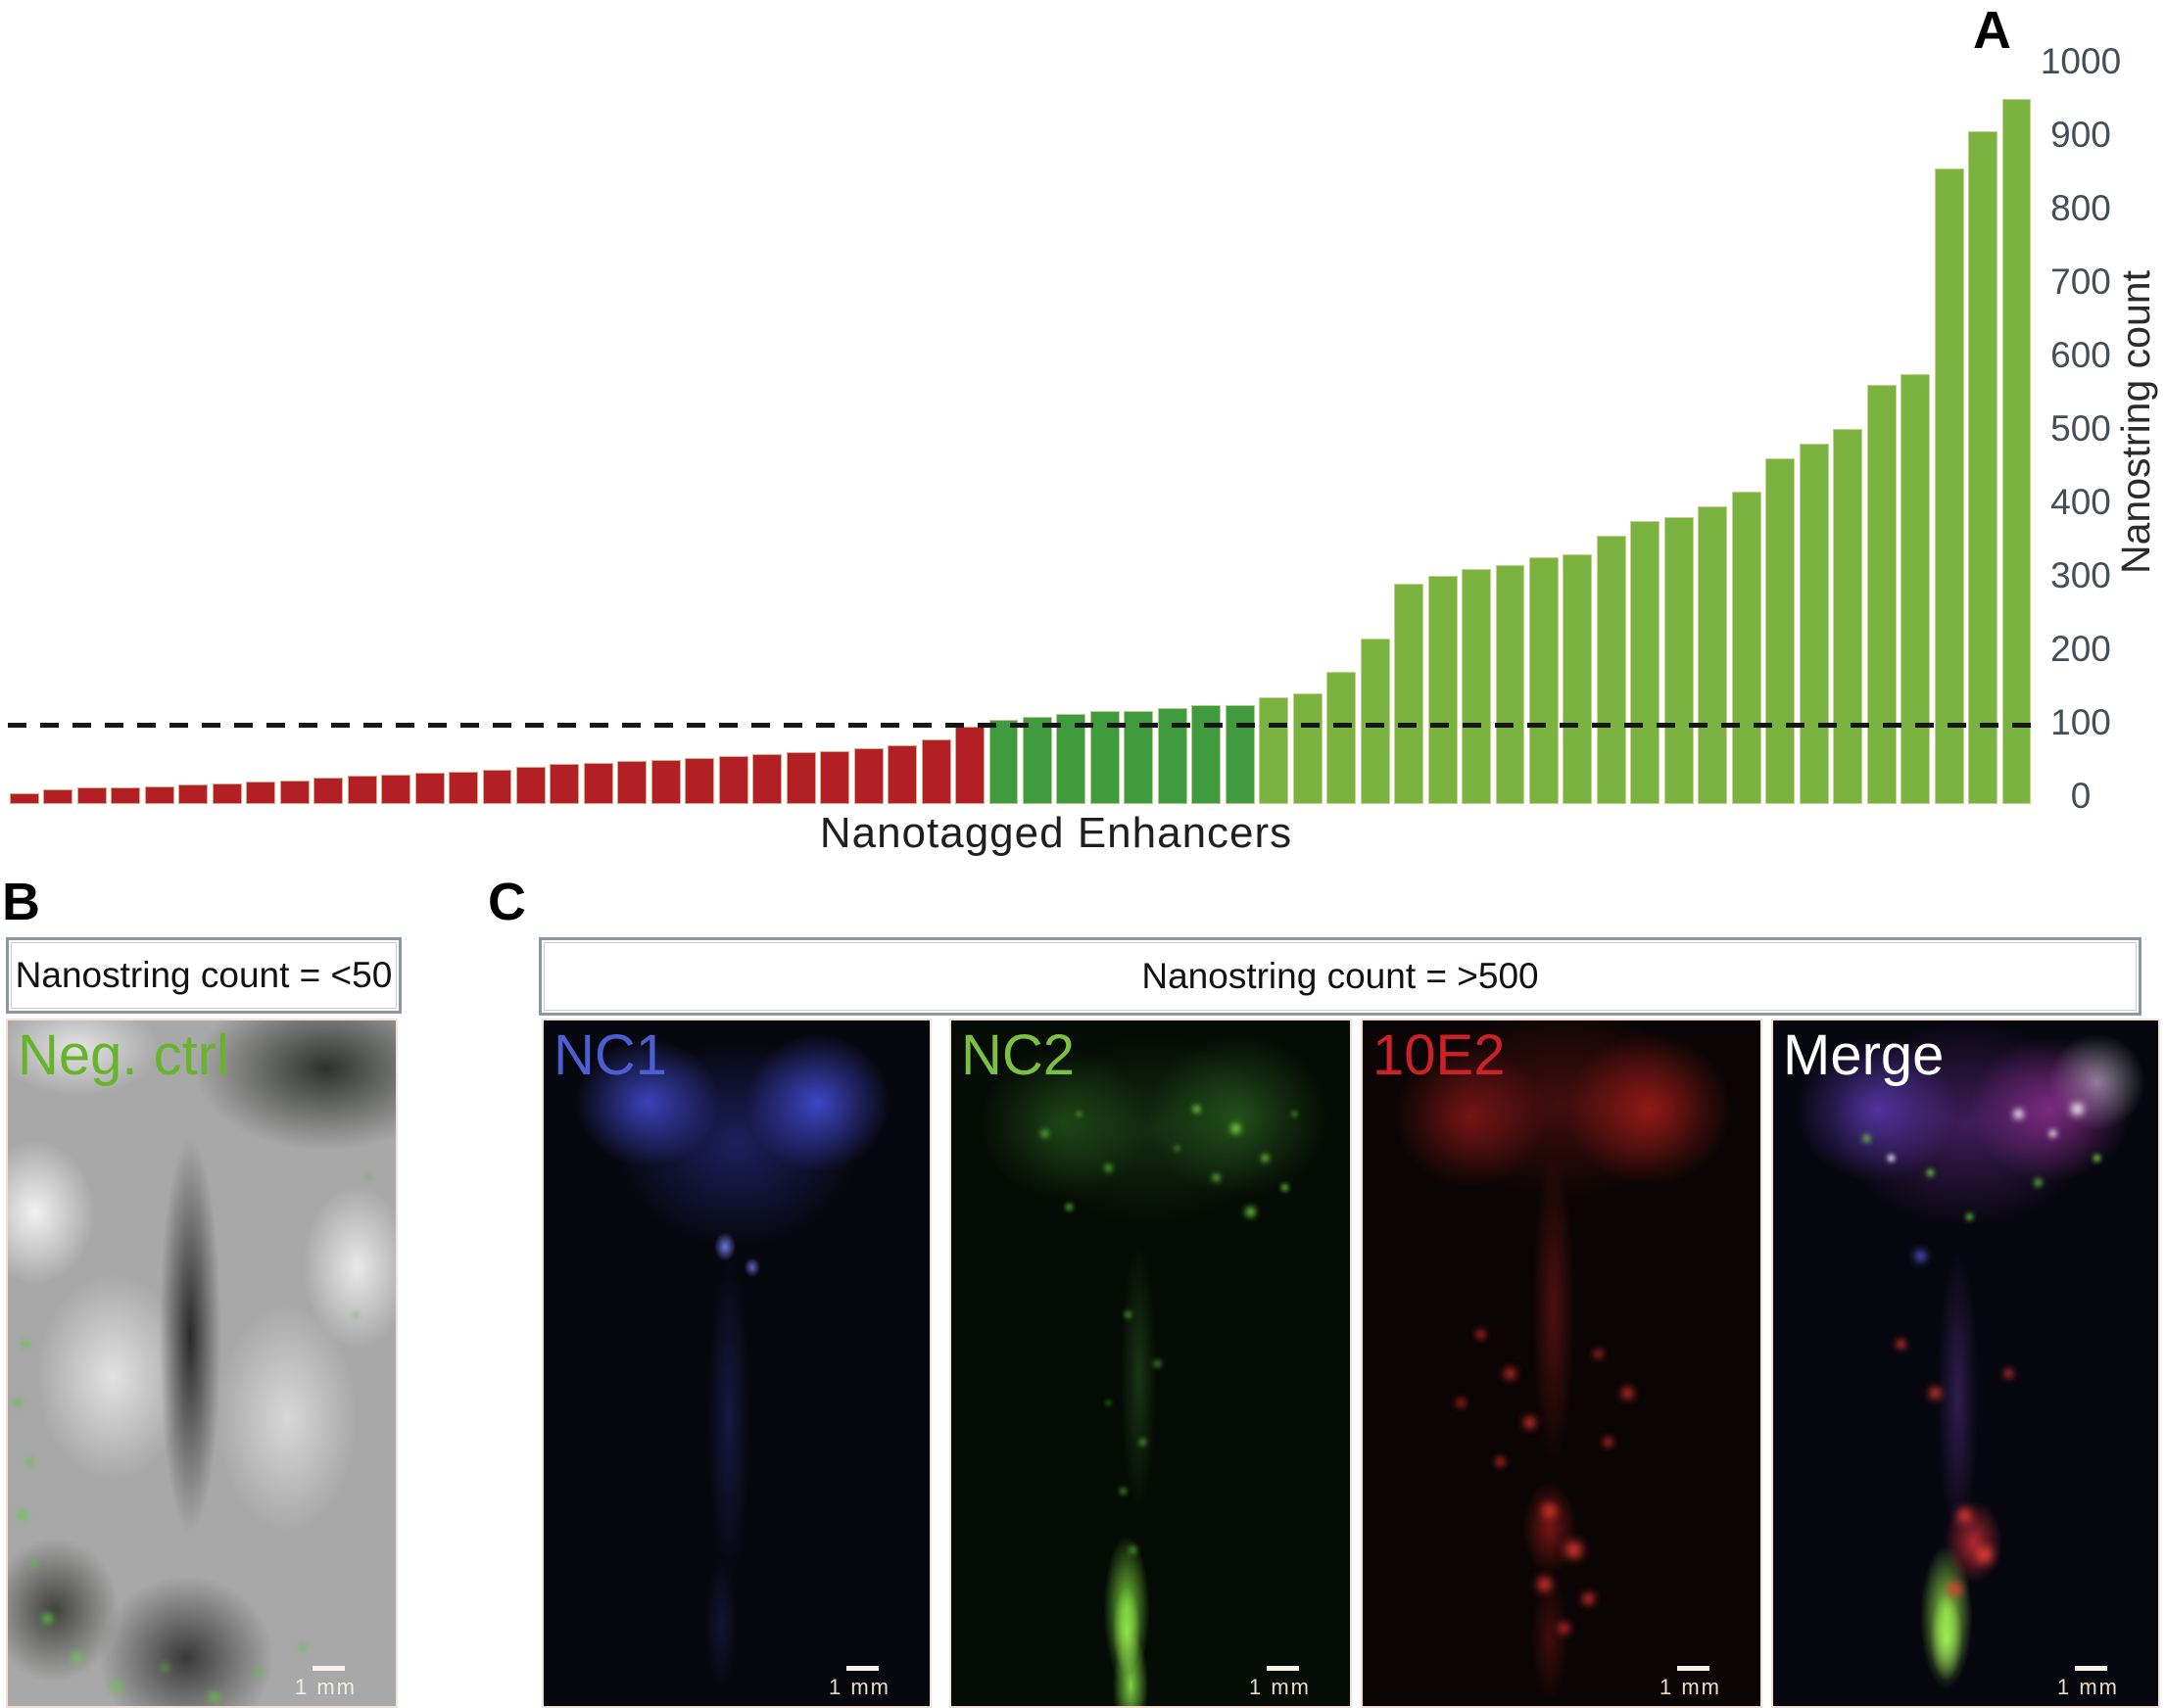 The width and height of the screenshot is (2165, 1708). Describe the element at coordinates (2080, 135) in the screenshot. I see `y-tick-label: 900` at that location.